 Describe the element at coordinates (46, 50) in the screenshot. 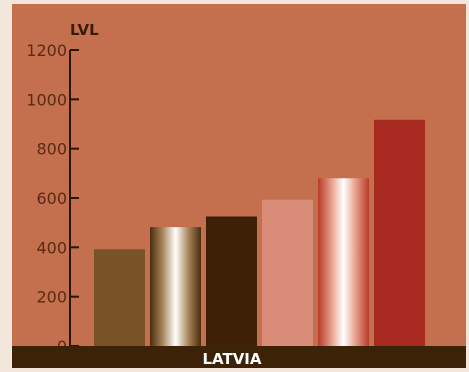

I see `y-tick-label: 1200` at that location.